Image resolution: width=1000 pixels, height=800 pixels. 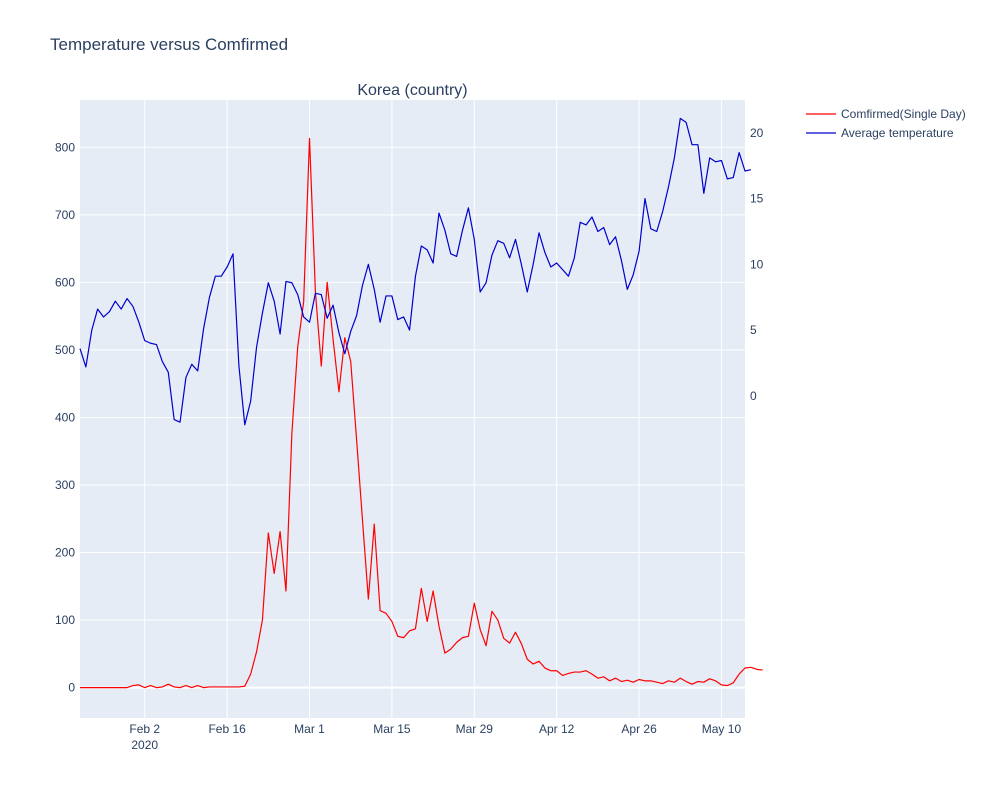 I want to click on y-right-tick-label: 0, so click(x=753, y=396).